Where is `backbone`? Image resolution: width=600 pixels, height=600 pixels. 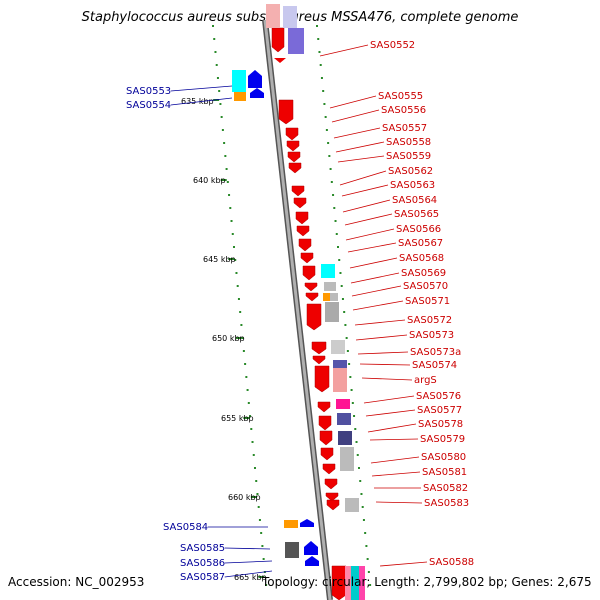
backbone is located at coordinates (297, 309).